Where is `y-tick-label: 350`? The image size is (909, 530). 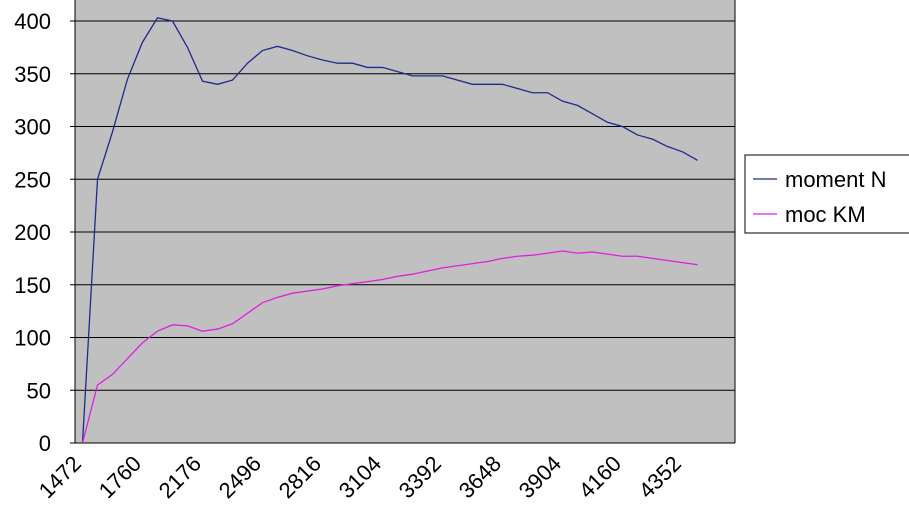
y-tick-label: 350 is located at coordinates (32, 74).